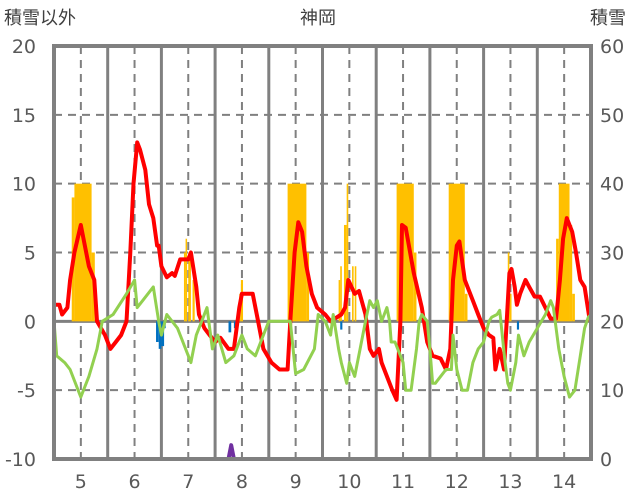  Describe the element at coordinates (612, 47) in the screenshot. I see `y-tick-right: 60` at that location.